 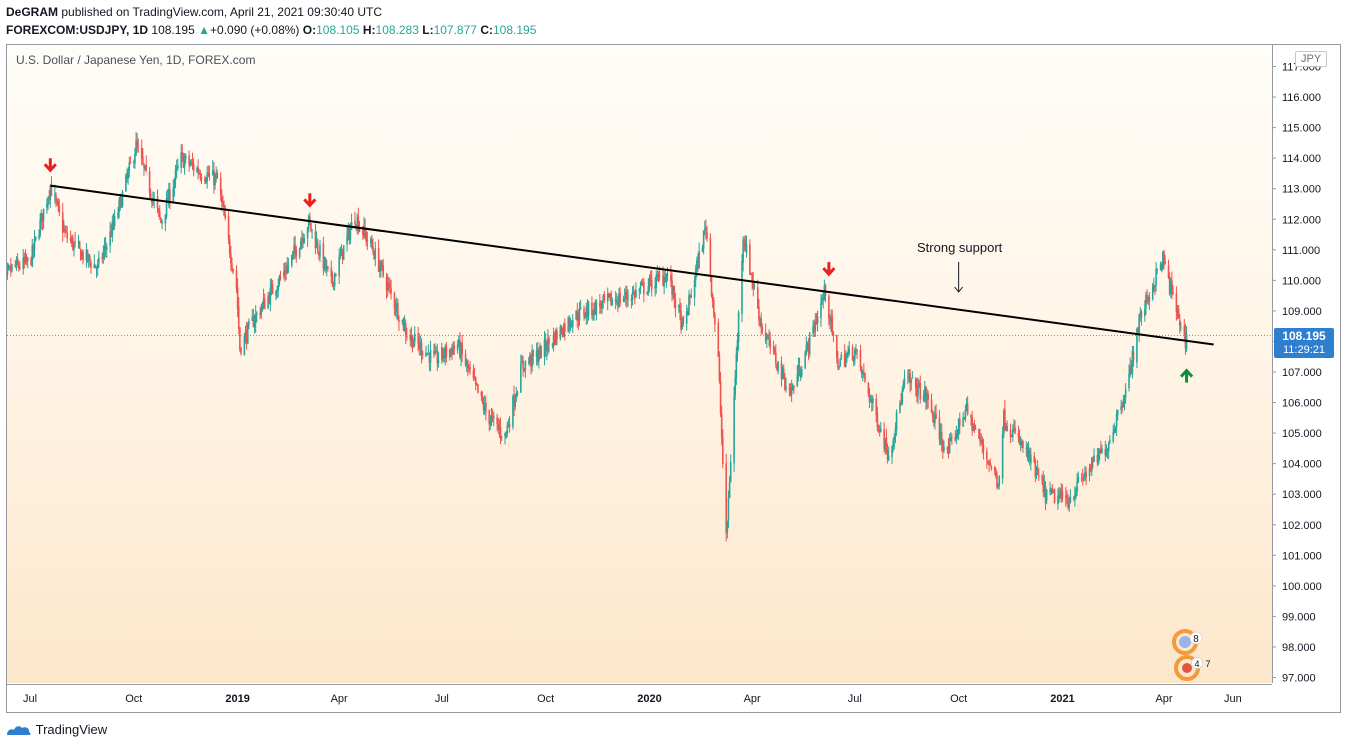 I want to click on indicator-badge-top: 8, so click(x=1196, y=639).